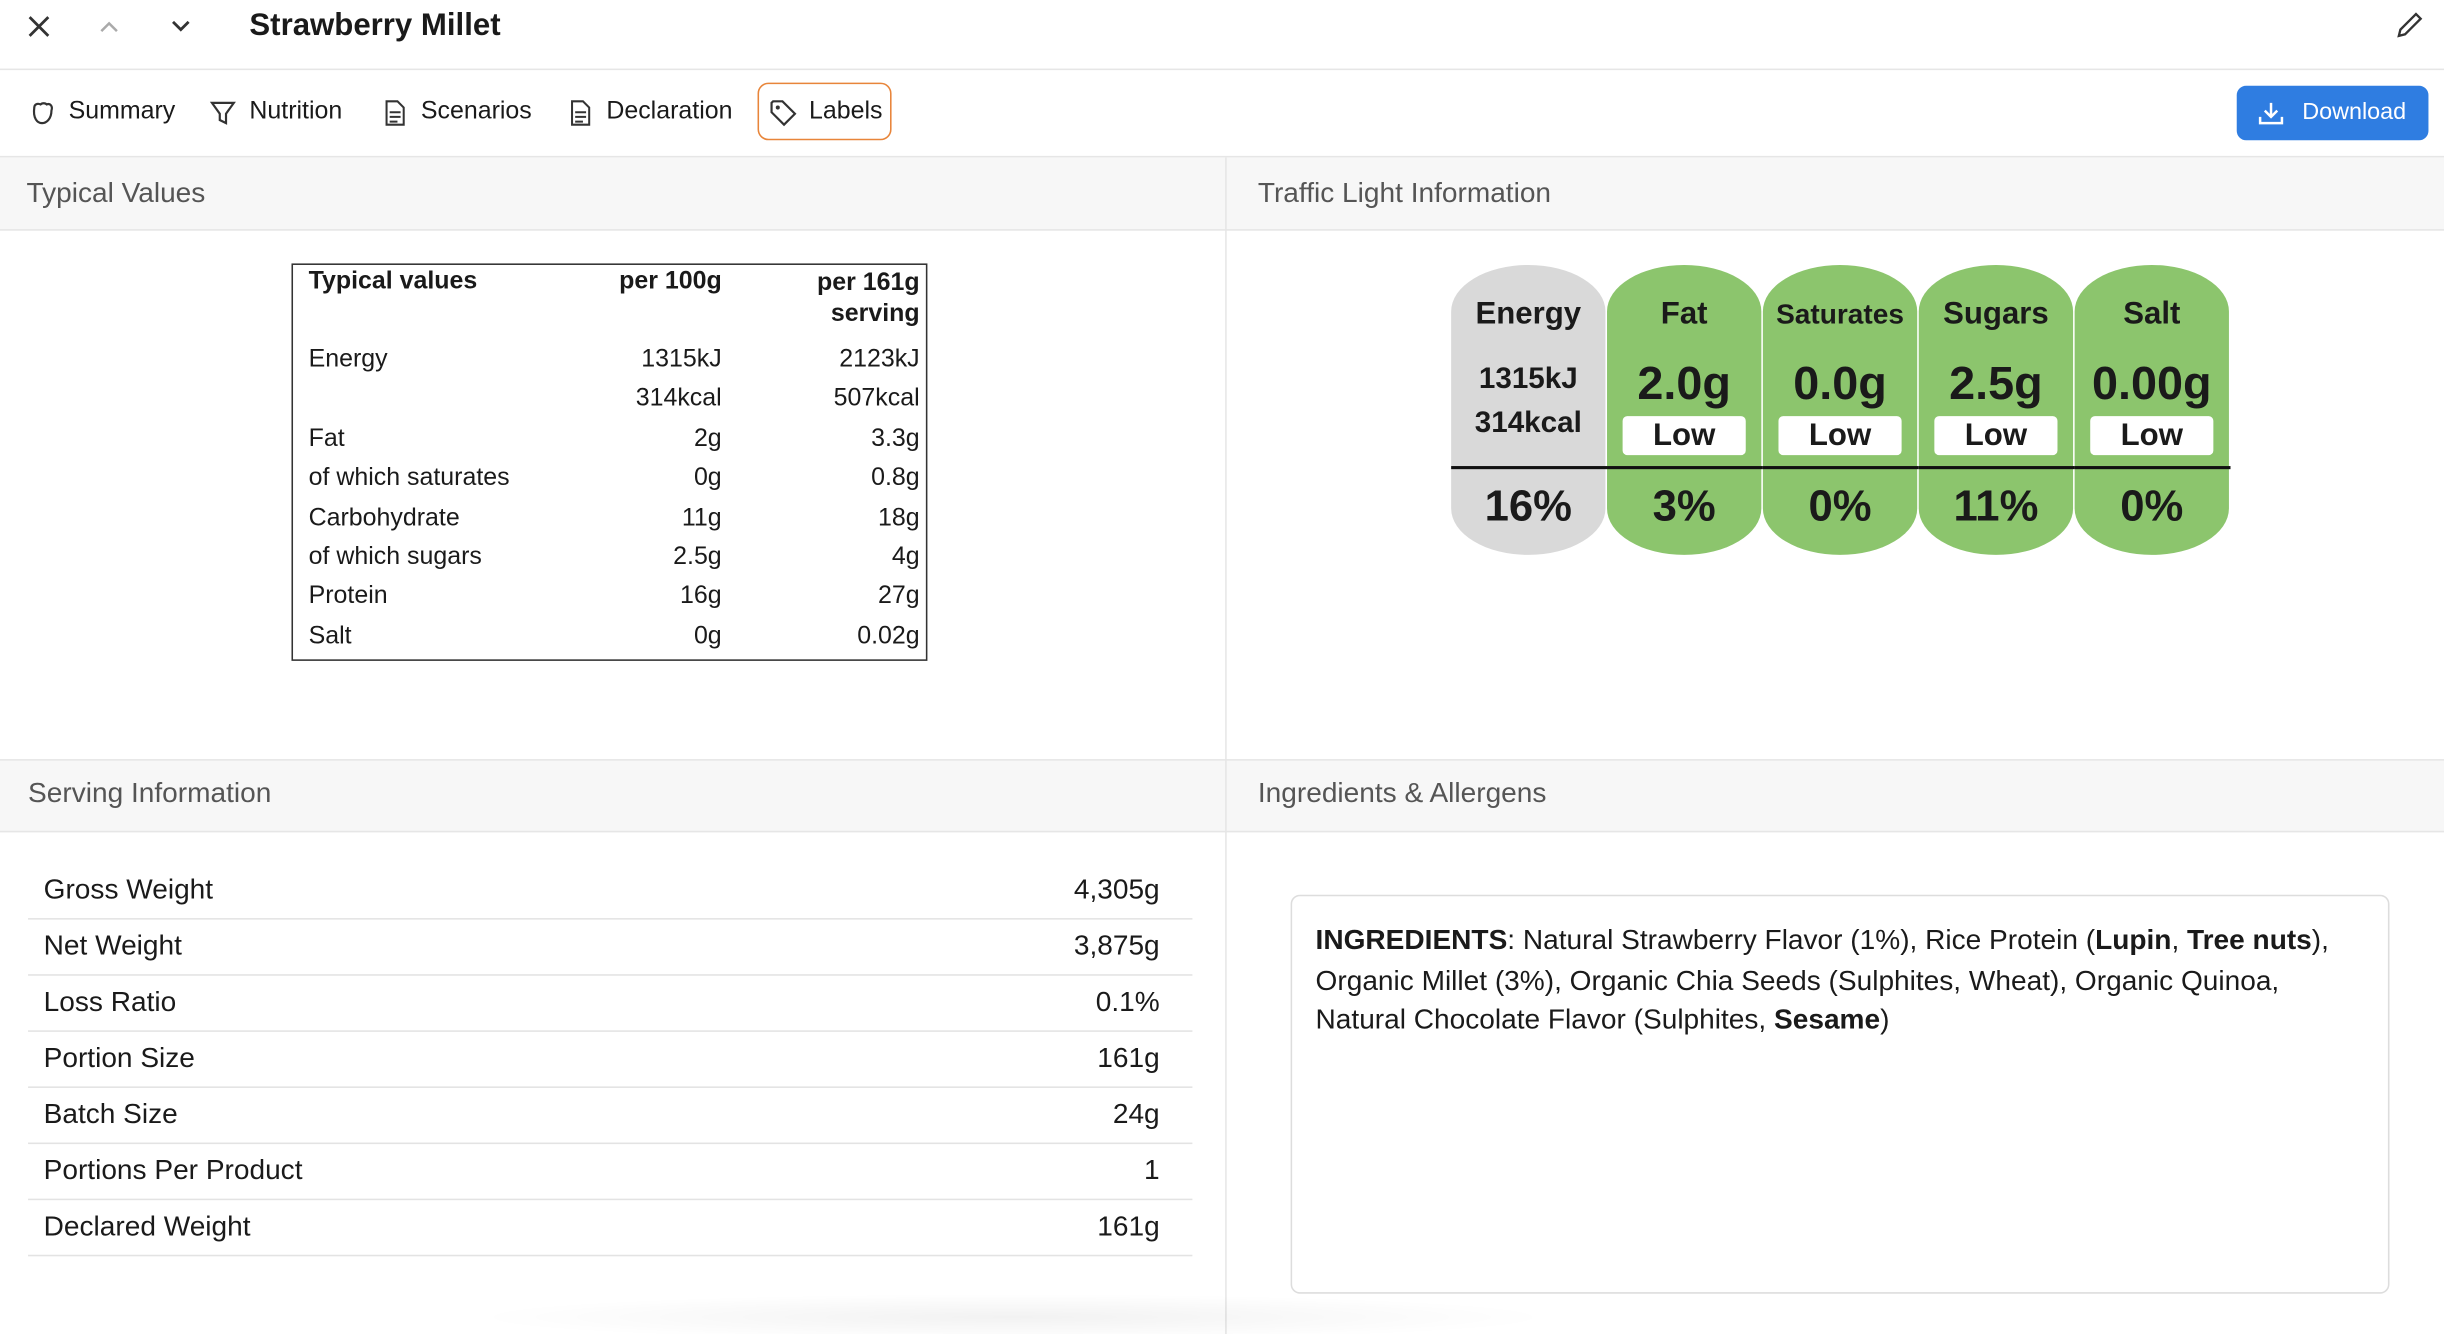 The height and width of the screenshot is (1334, 2444). What do you see at coordinates (888, 636) in the screenshot?
I see `table-cell: 0.02g` at bounding box center [888, 636].